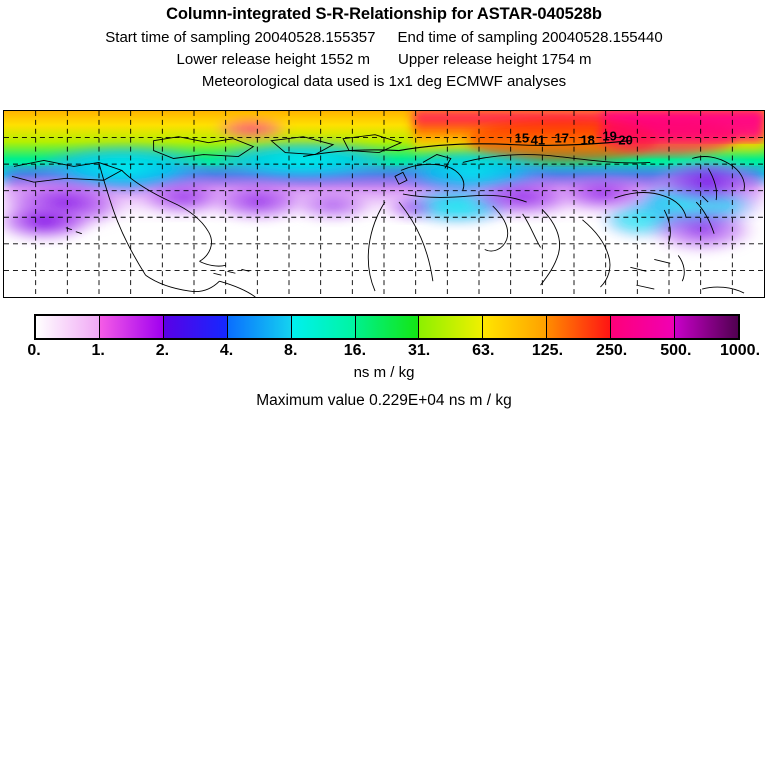  What do you see at coordinates (468, 143) in the screenshot?
I see `trajectory-overlay: 15 41 17 18 19 20` at bounding box center [468, 143].